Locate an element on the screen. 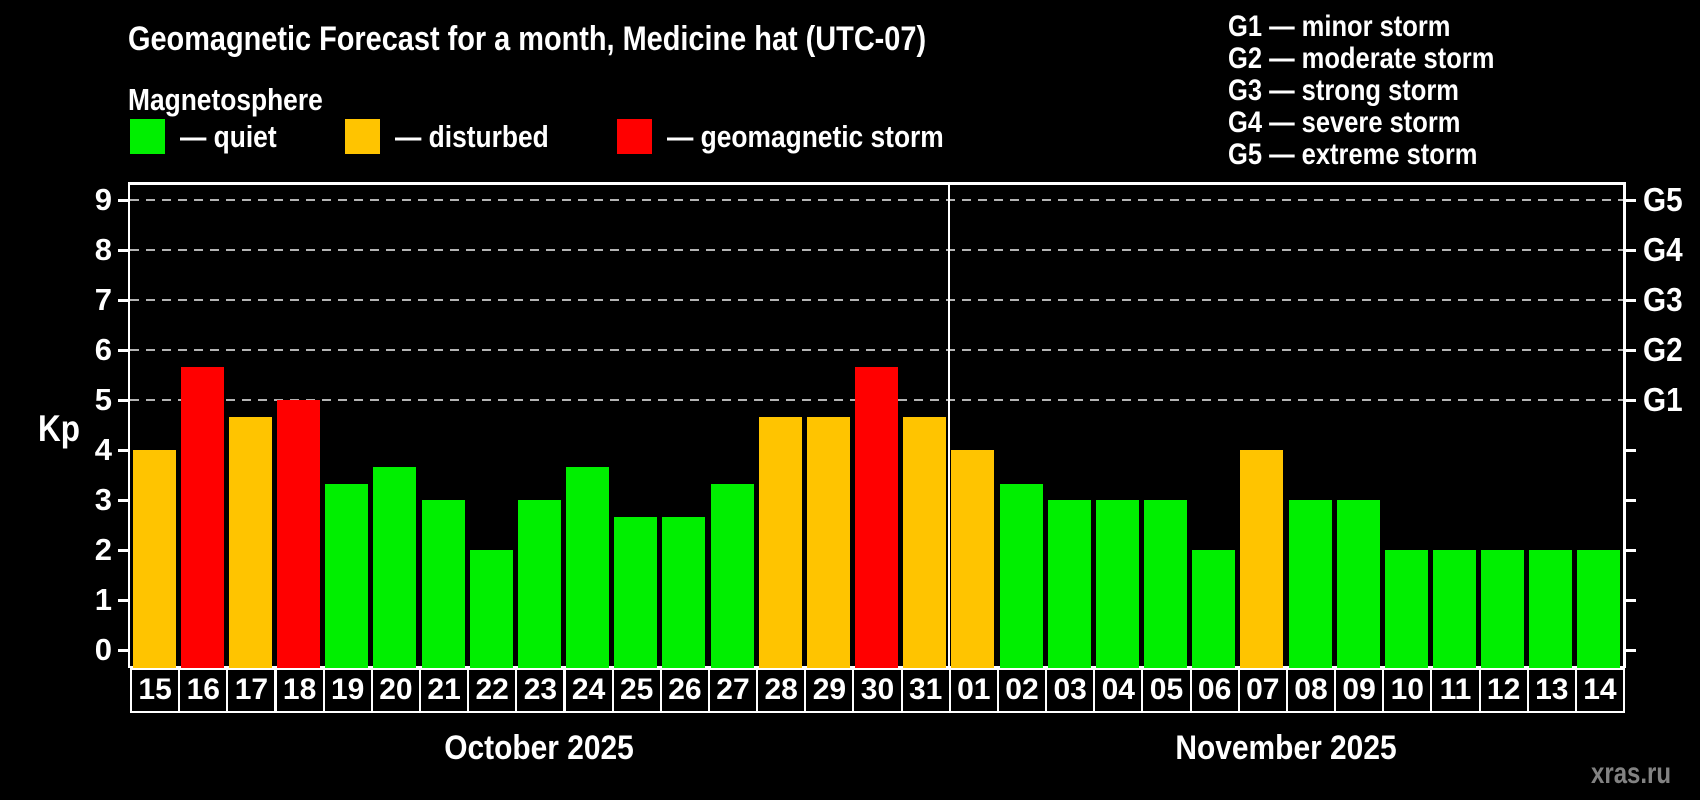 The image size is (1700, 800). g-level-label-g5: G5 is located at coordinates (1663, 199).